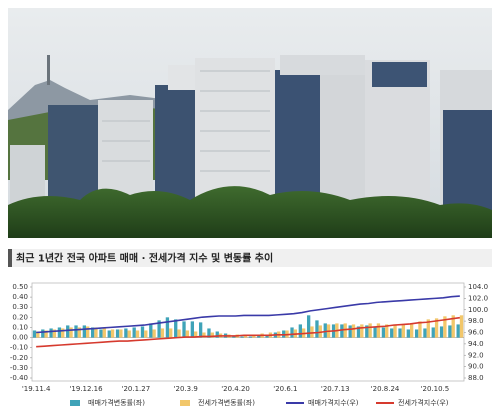 The height and width of the screenshot is (418, 499). I want to click on y-tick-label: 0.10, so click(20, 327).